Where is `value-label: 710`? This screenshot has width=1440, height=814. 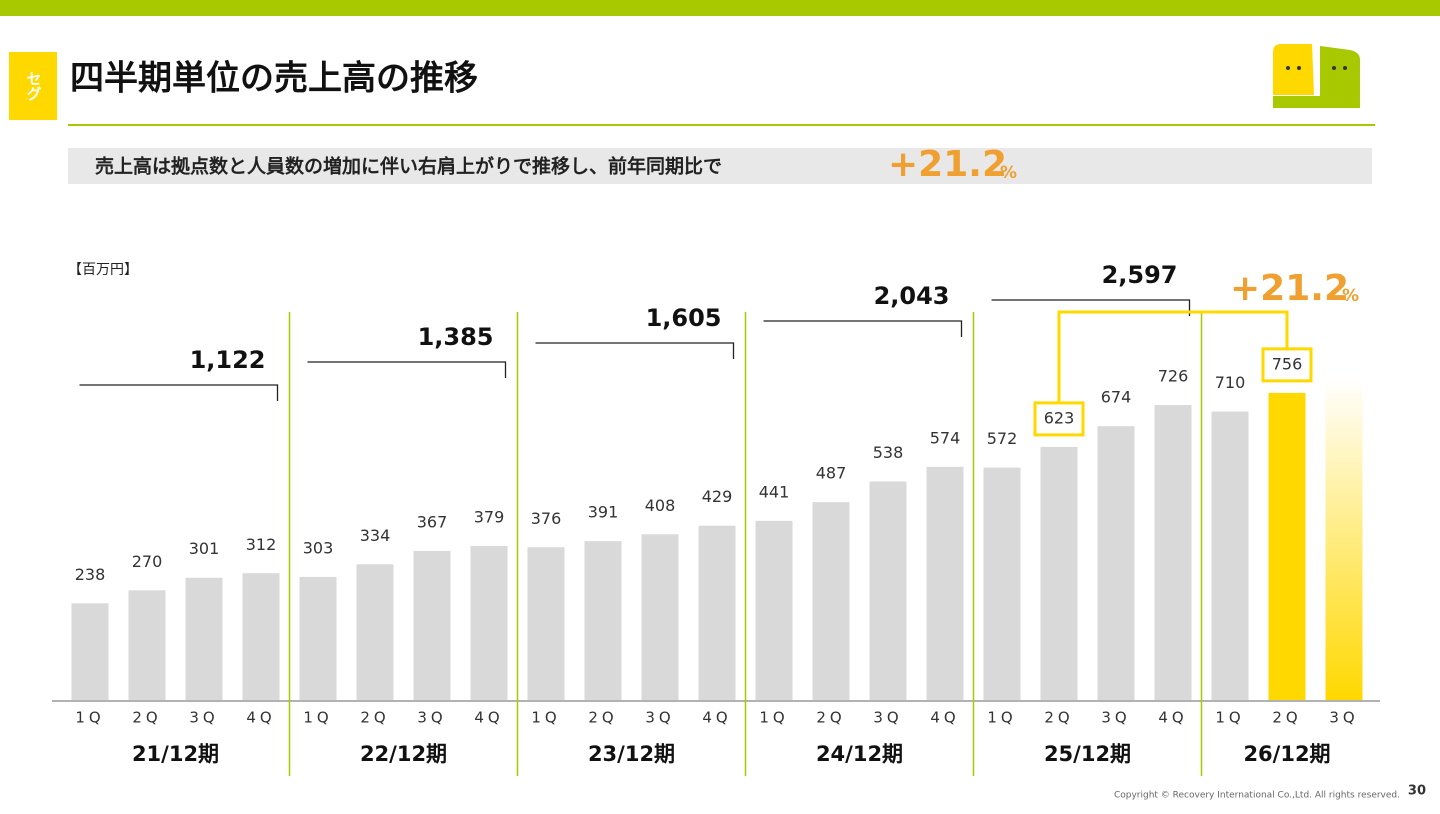
value-label: 710 is located at coordinates (1230, 382).